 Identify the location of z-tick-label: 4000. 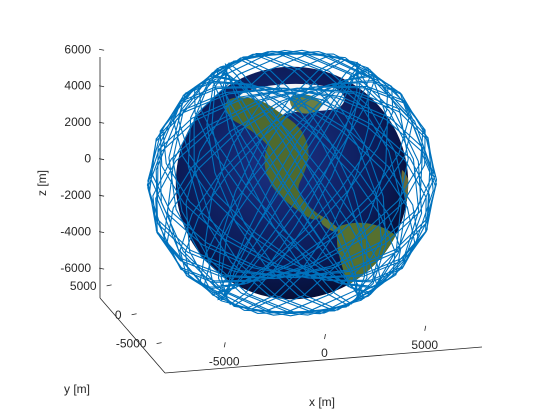
(77, 86).